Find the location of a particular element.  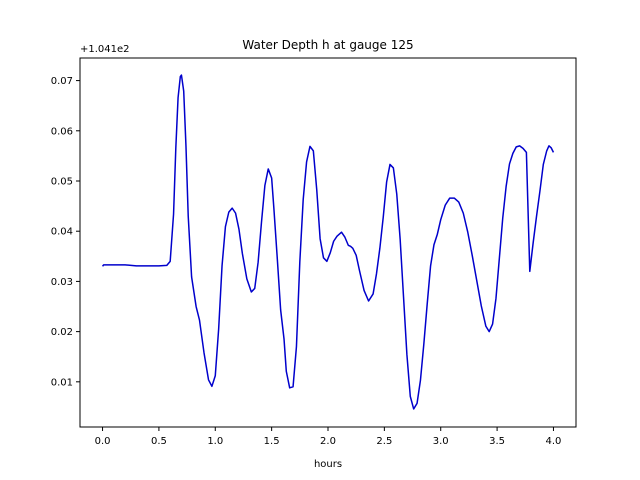

y-offset-label: +1.041e2 is located at coordinates (105, 49).